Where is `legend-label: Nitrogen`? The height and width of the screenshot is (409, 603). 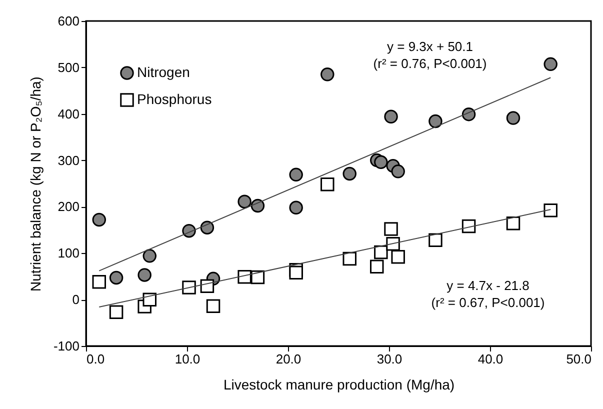
legend-label: Nitrogen is located at coordinates (163, 72).